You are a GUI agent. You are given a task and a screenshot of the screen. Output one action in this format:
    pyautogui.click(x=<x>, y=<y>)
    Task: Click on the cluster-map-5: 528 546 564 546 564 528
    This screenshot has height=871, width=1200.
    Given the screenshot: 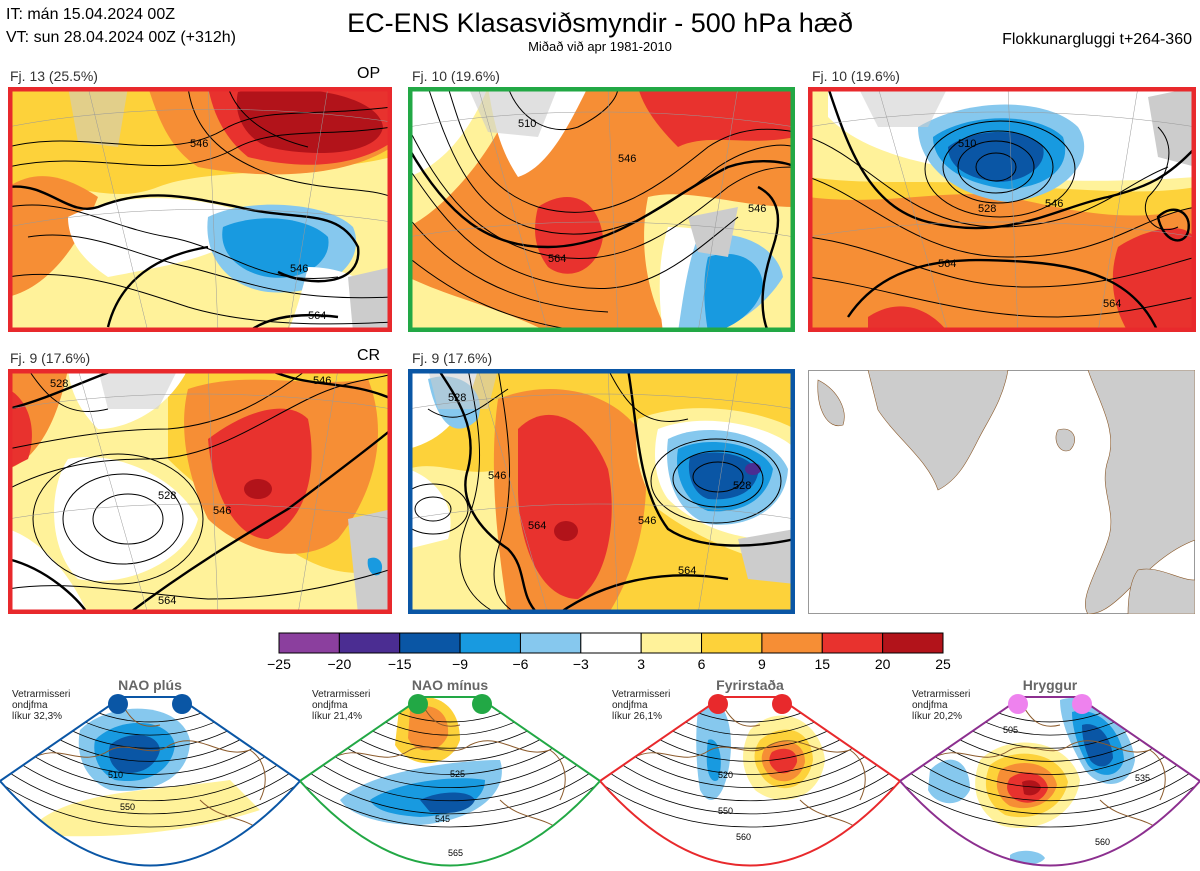 What is the action you would take?
    pyautogui.click(x=601, y=491)
    